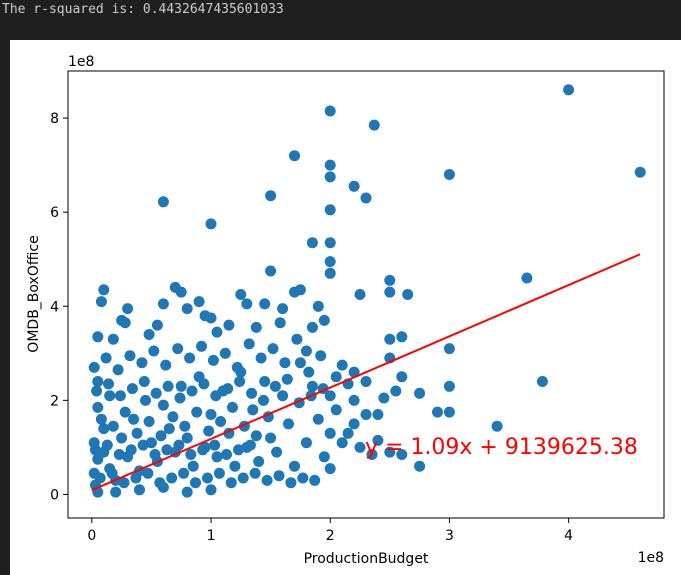 Image resolution: width=681 pixels, height=575 pixels. Describe the element at coordinates (366, 559) in the screenshot. I see `x-axis-label: ProductionBudget` at that location.